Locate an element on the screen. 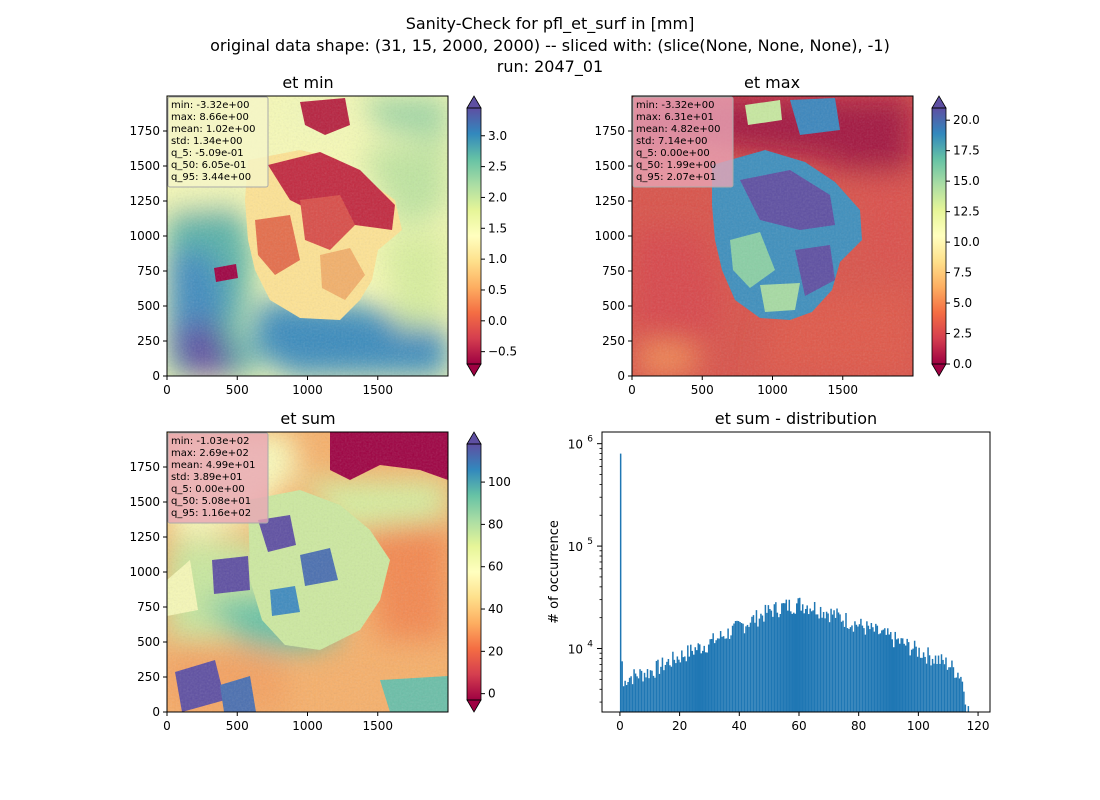 This screenshot has height=800, width=1100. stats-line: q_50: 1.99e+00 is located at coordinates (676, 165).